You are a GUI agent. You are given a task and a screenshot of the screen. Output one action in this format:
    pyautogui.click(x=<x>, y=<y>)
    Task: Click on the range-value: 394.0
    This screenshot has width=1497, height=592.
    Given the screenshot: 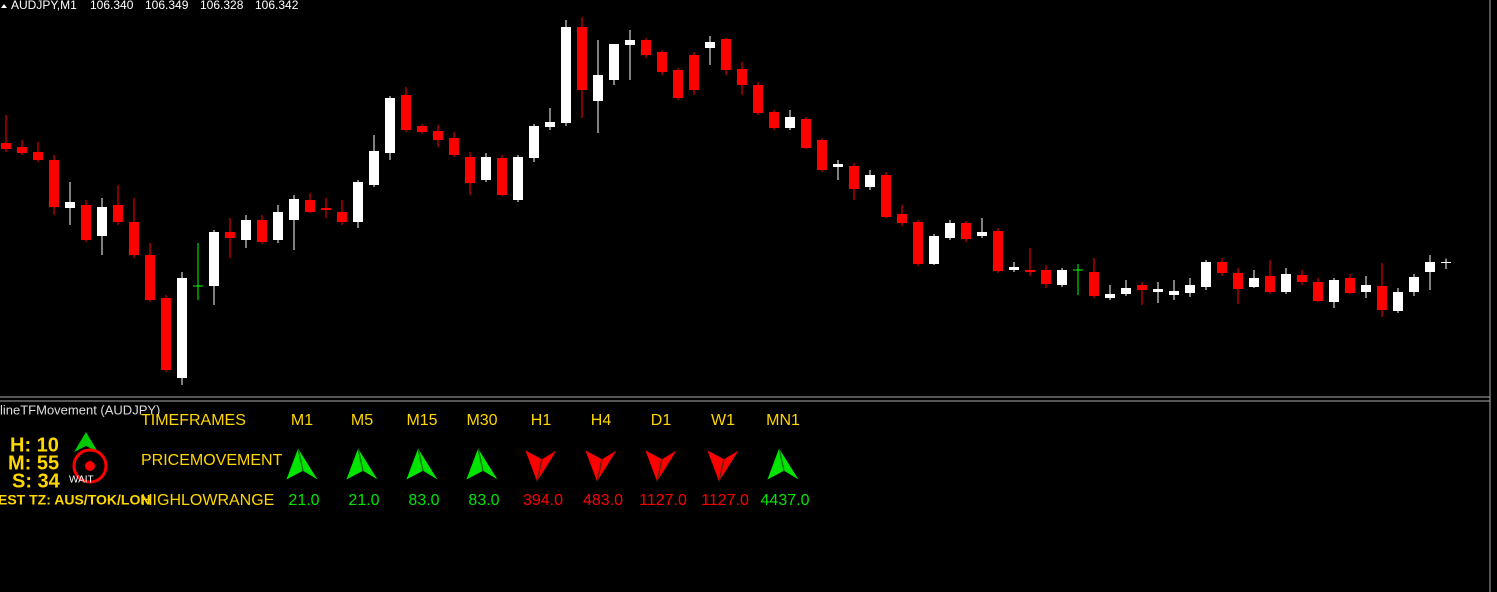 What is the action you would take?
    pyautogui.click(x=543, y=500)
    